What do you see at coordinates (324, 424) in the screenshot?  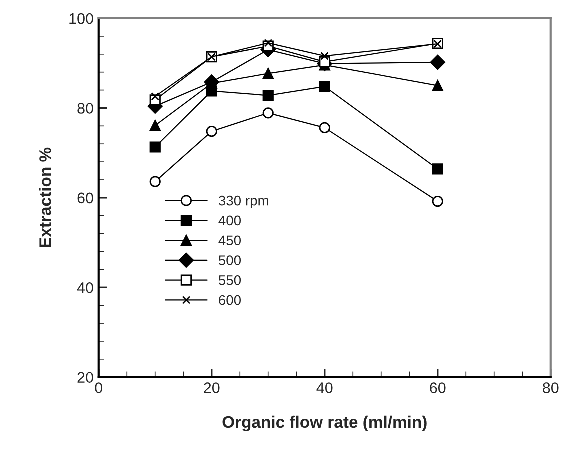 I see `x-axis-title: Organic flow rate (ml/min)` at bounding box center [324, 424].